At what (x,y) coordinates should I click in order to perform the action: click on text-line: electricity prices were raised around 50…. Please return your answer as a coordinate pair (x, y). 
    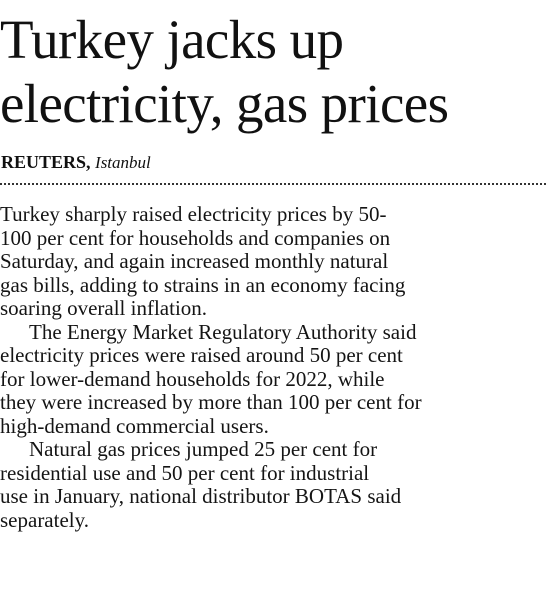
    Looking at the image, I should click on (201, 355).